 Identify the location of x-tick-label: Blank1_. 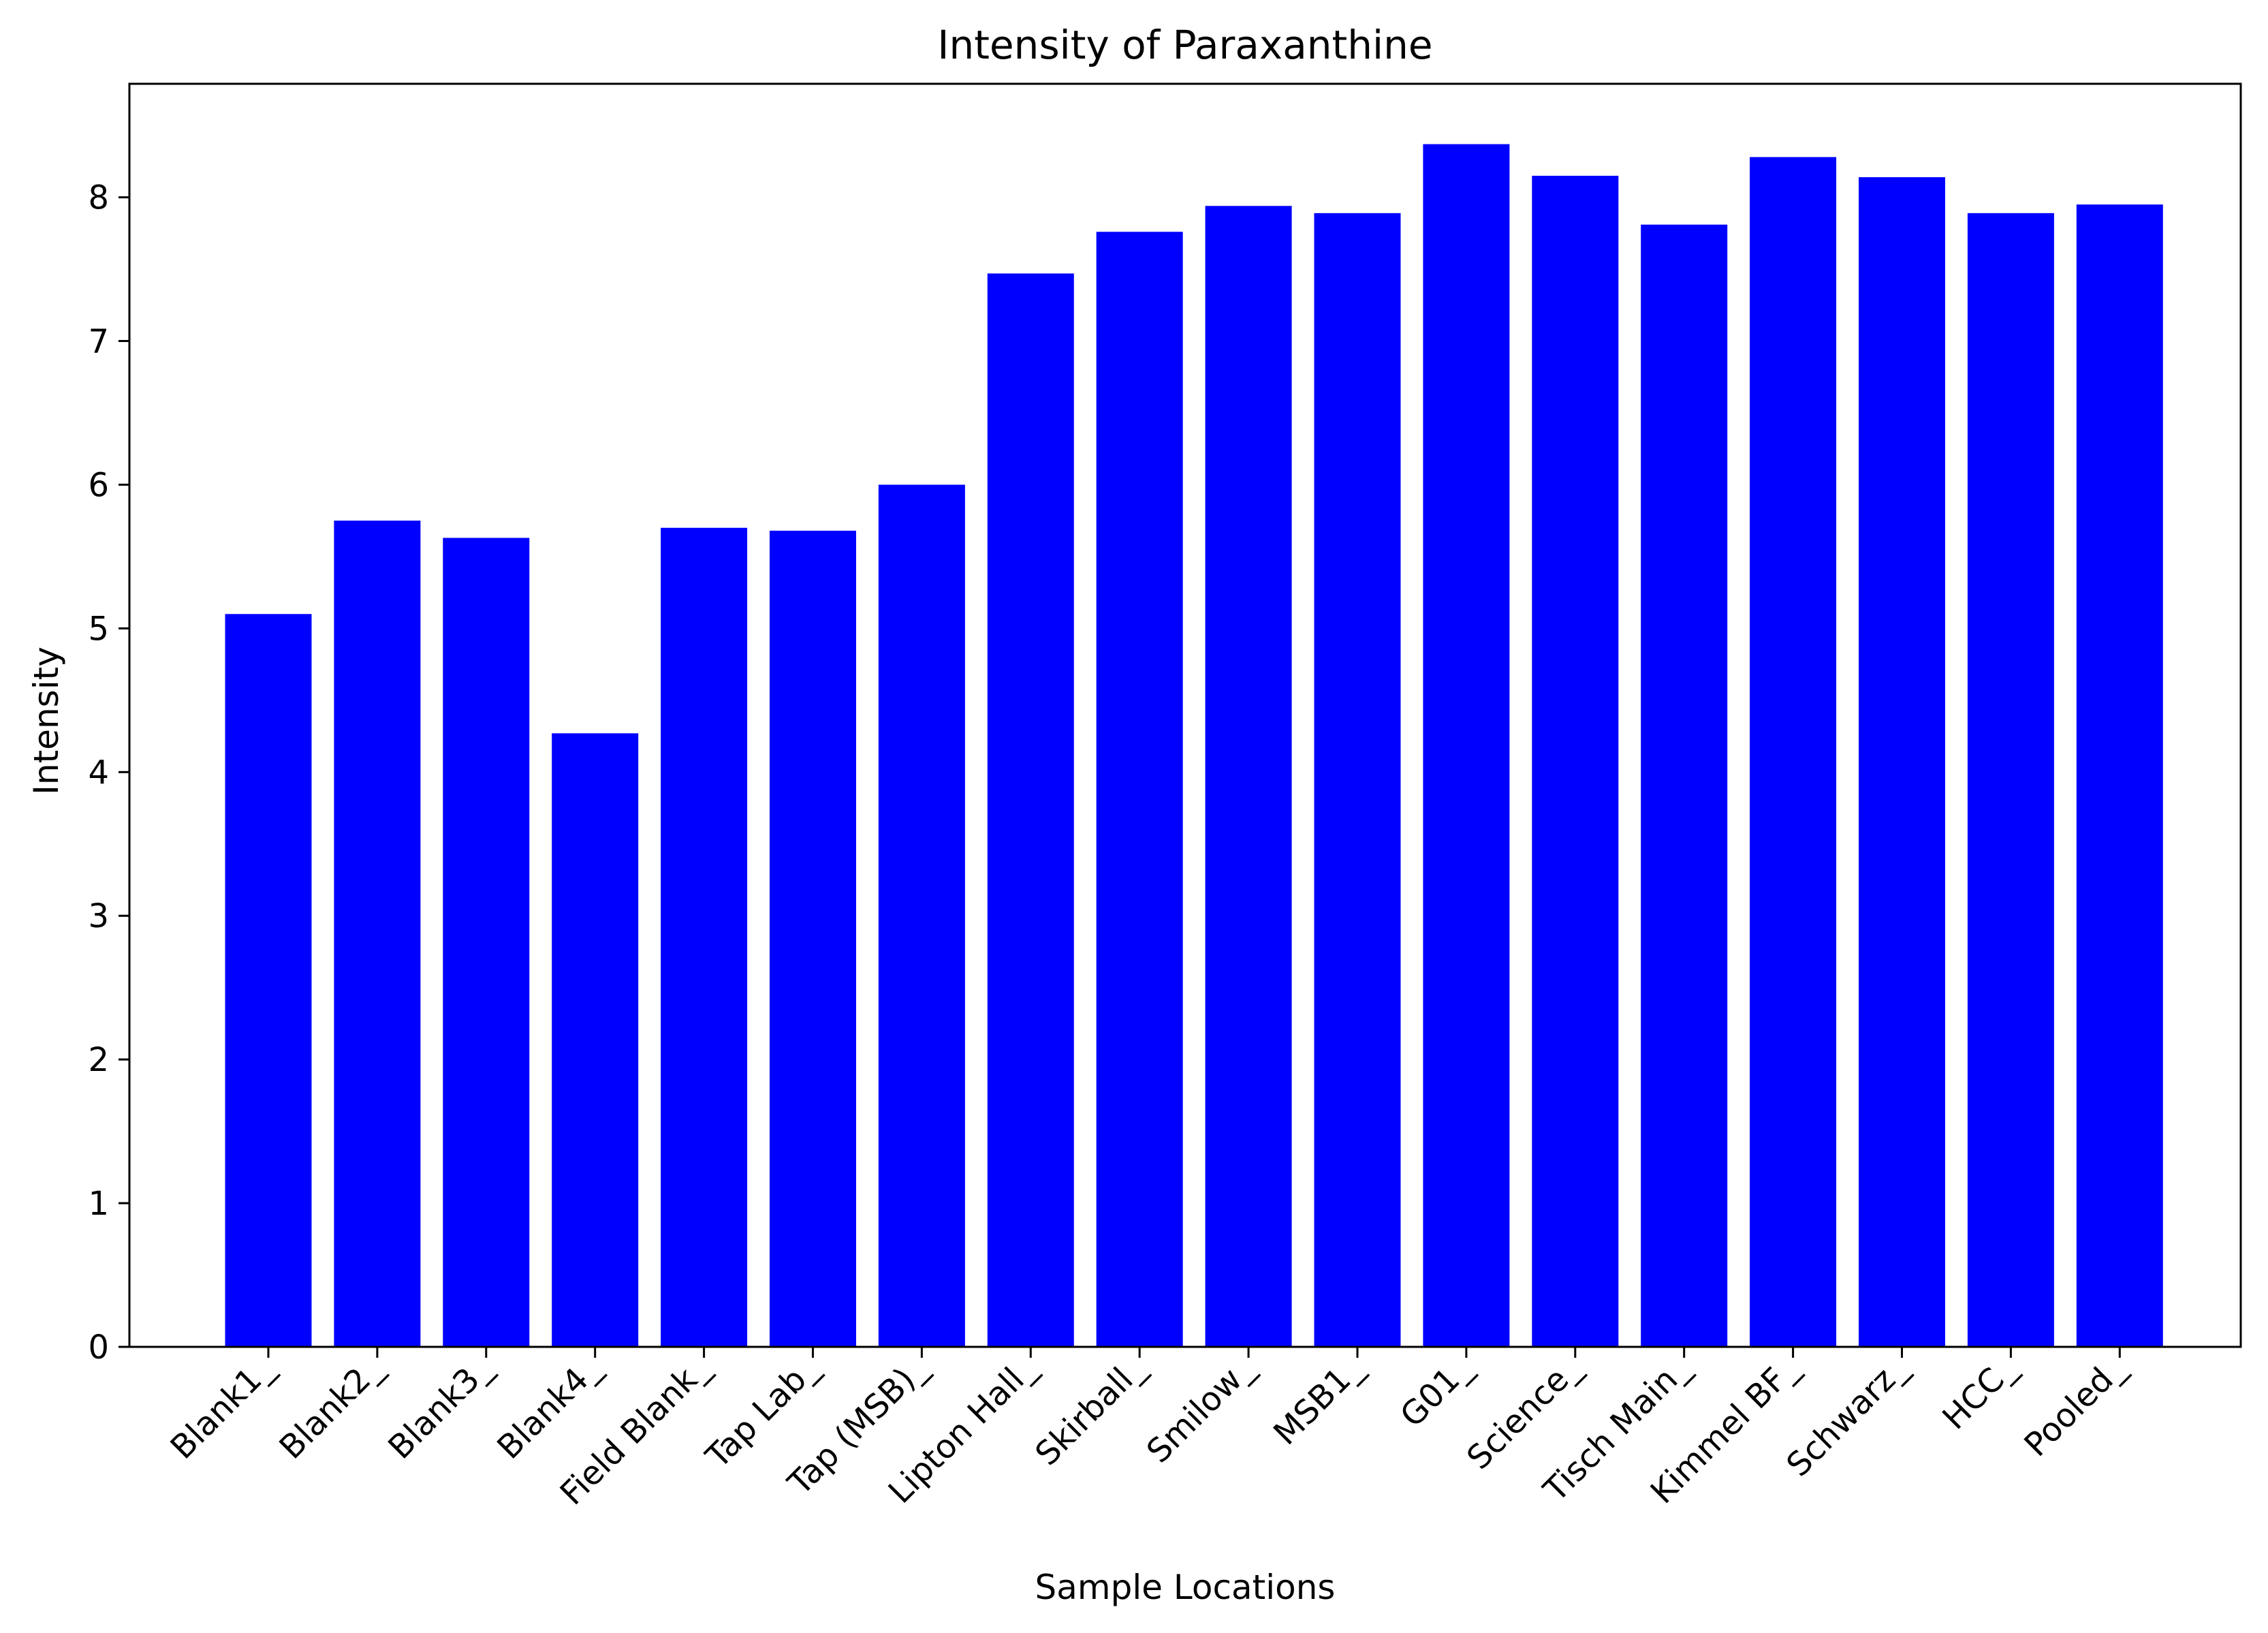
(222, 1407).